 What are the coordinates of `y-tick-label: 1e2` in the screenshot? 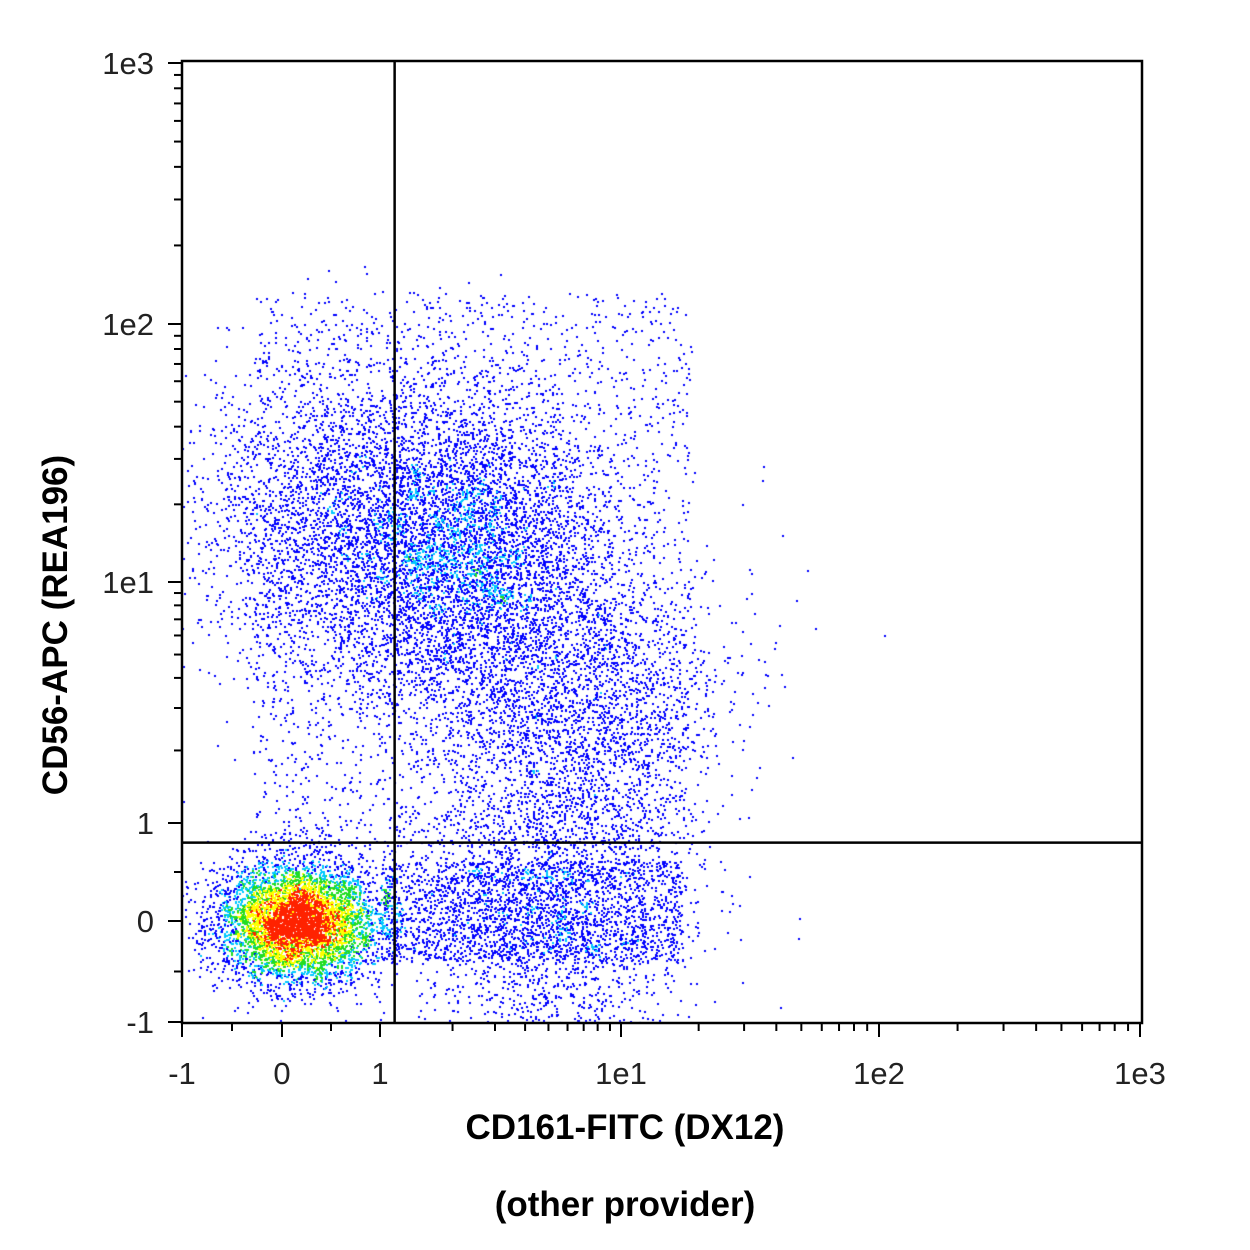 It's located at (128, 324).